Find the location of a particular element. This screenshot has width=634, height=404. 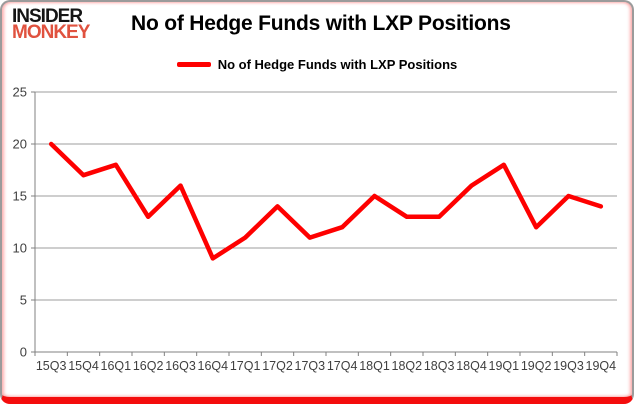

x-axis-label: 19Q1 is located at coordinates (504, 366).